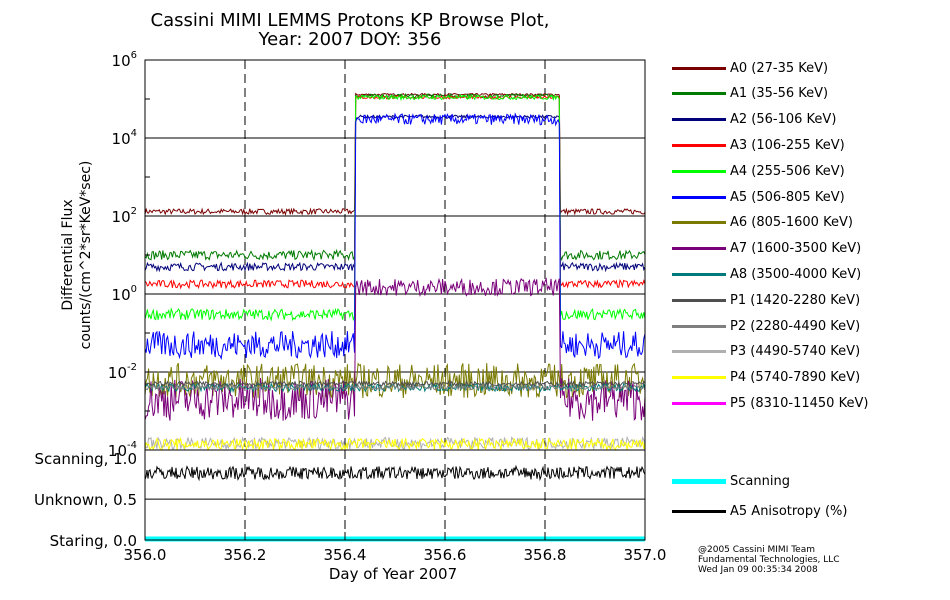 The width and height of the screenshot is (950, 600). Describe the element at coordinates (122, 372) in the screenshot. I see `y-tick-label: 10⁻²` at that location.